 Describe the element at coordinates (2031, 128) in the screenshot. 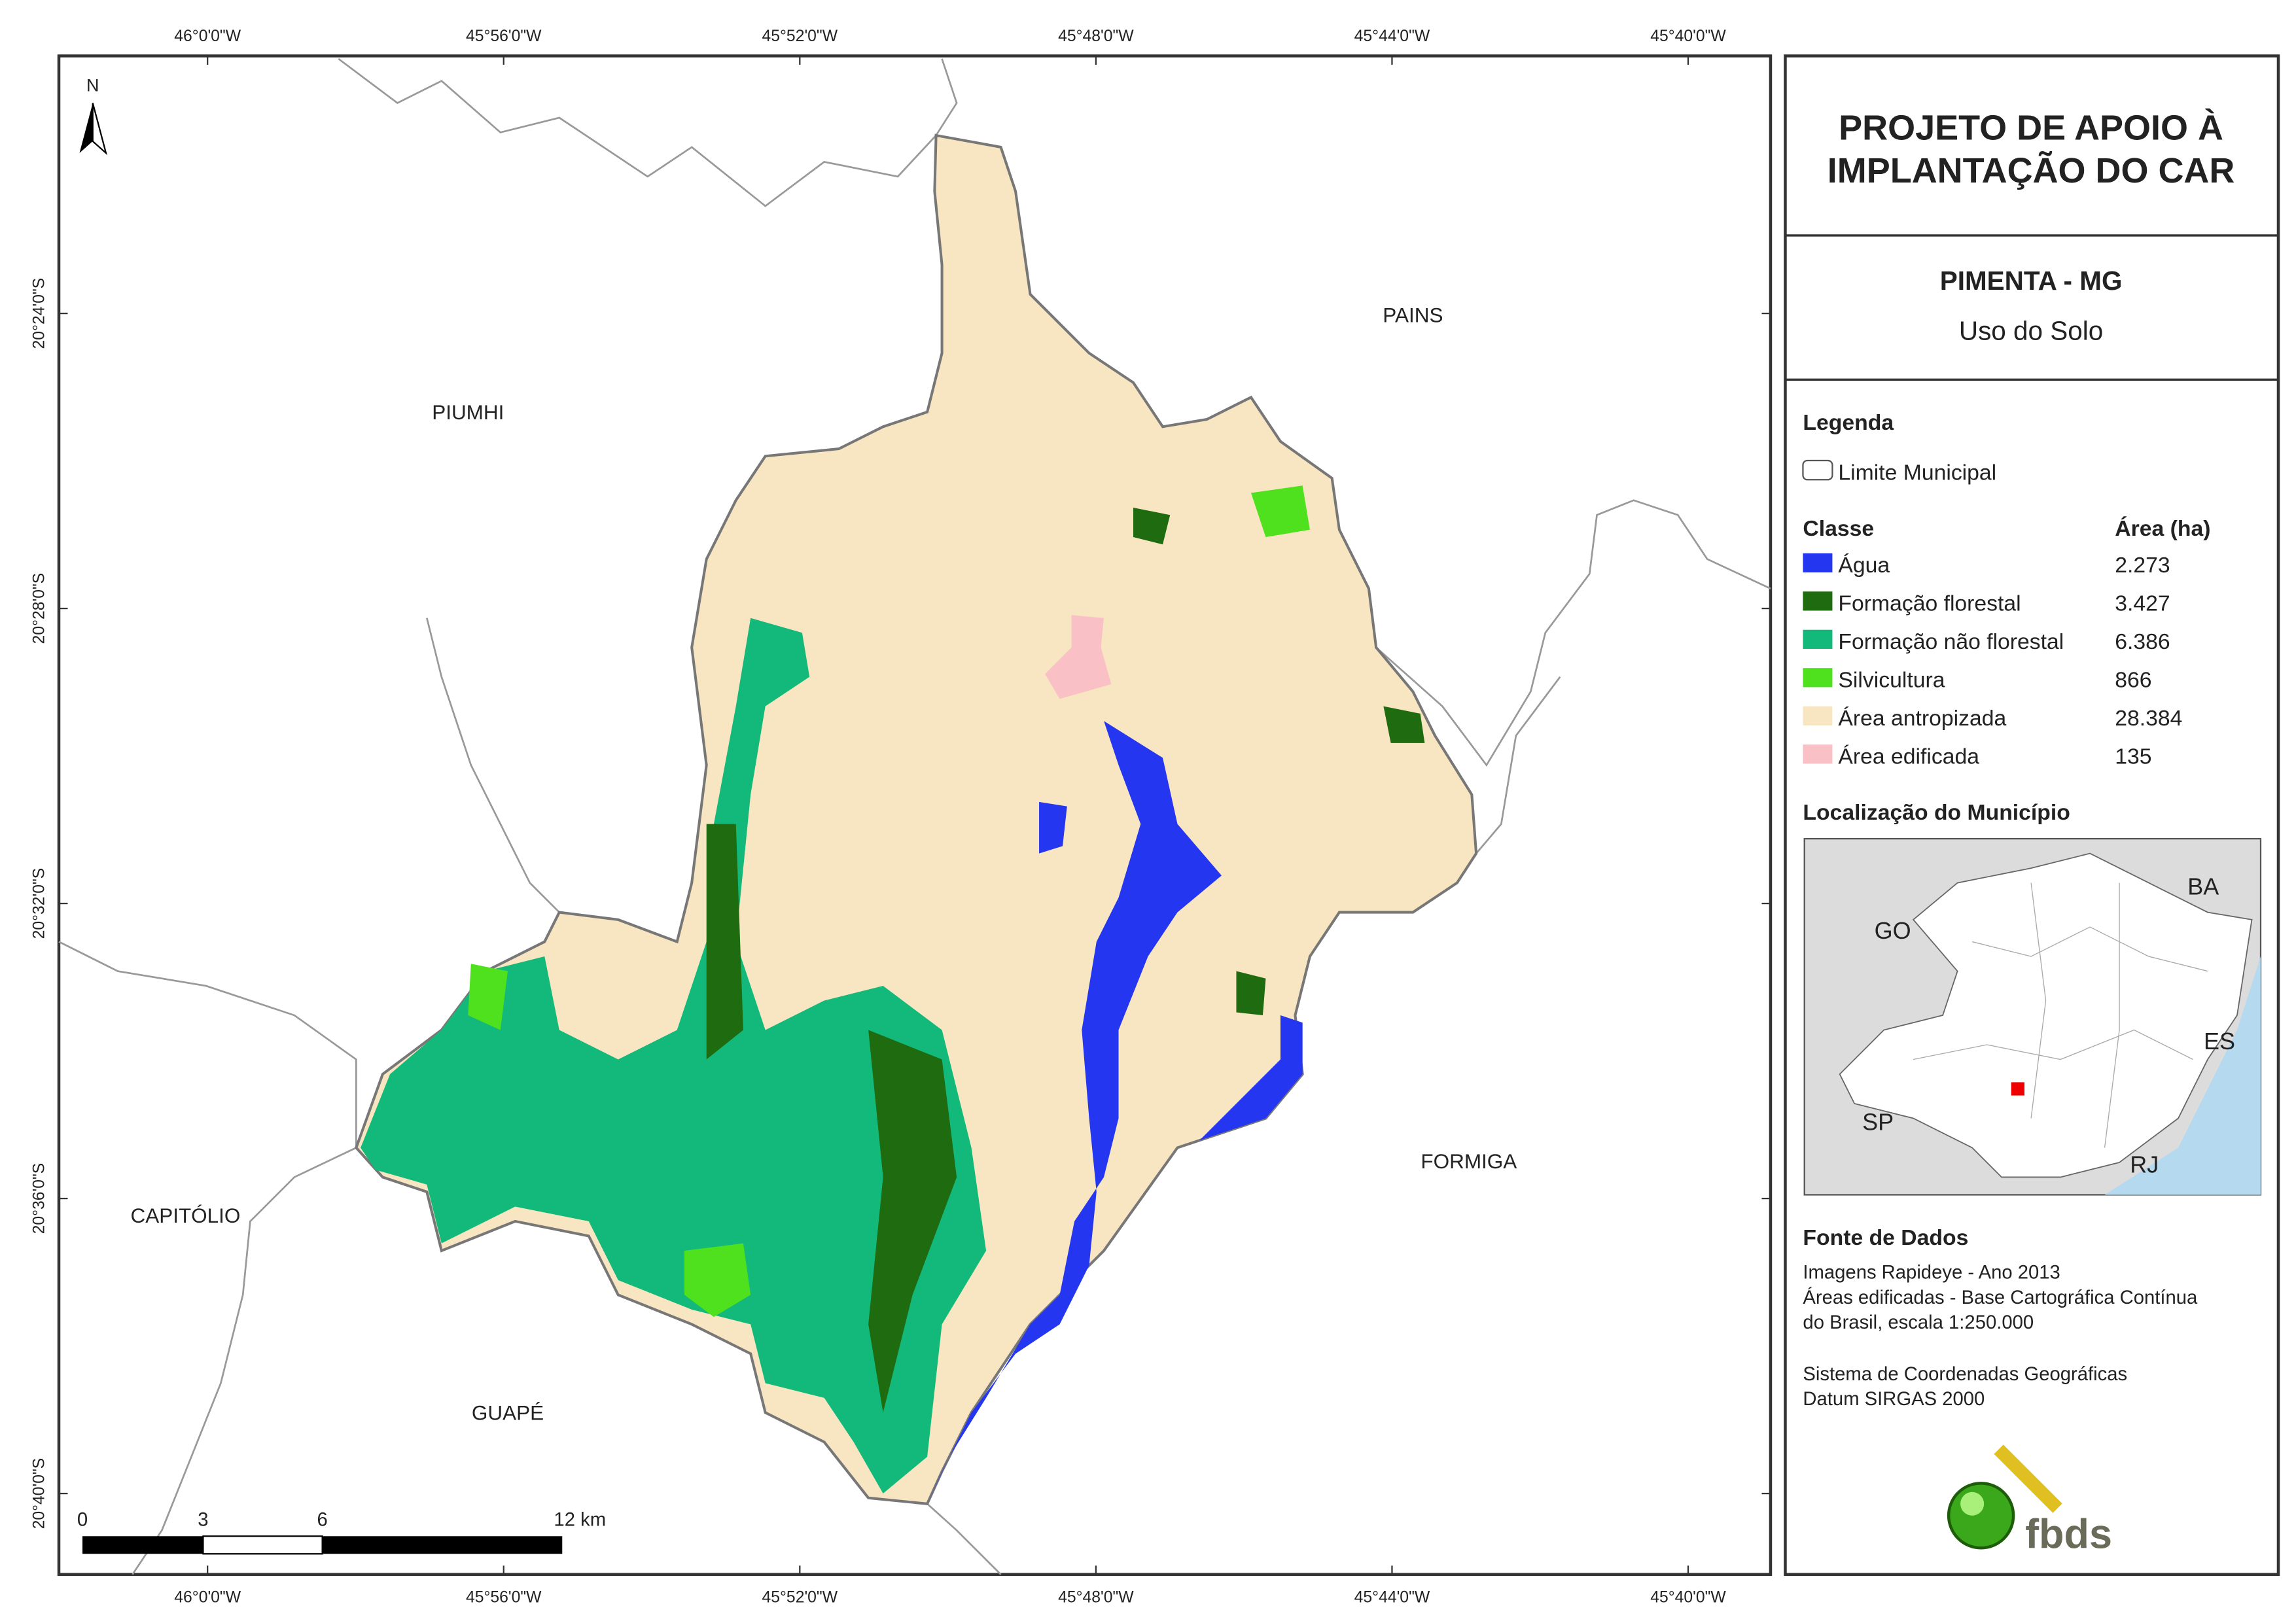

I see `title: PROJETO DE APOIO À` at that location.